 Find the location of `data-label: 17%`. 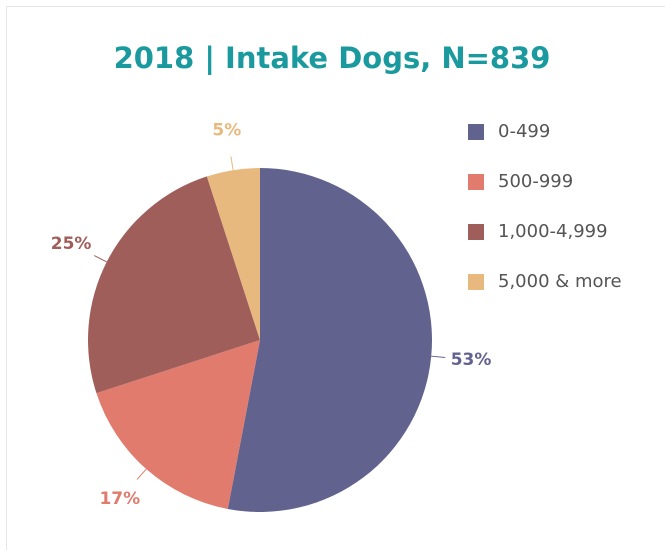

data-label: 17% is located at coordinates (119, 499).